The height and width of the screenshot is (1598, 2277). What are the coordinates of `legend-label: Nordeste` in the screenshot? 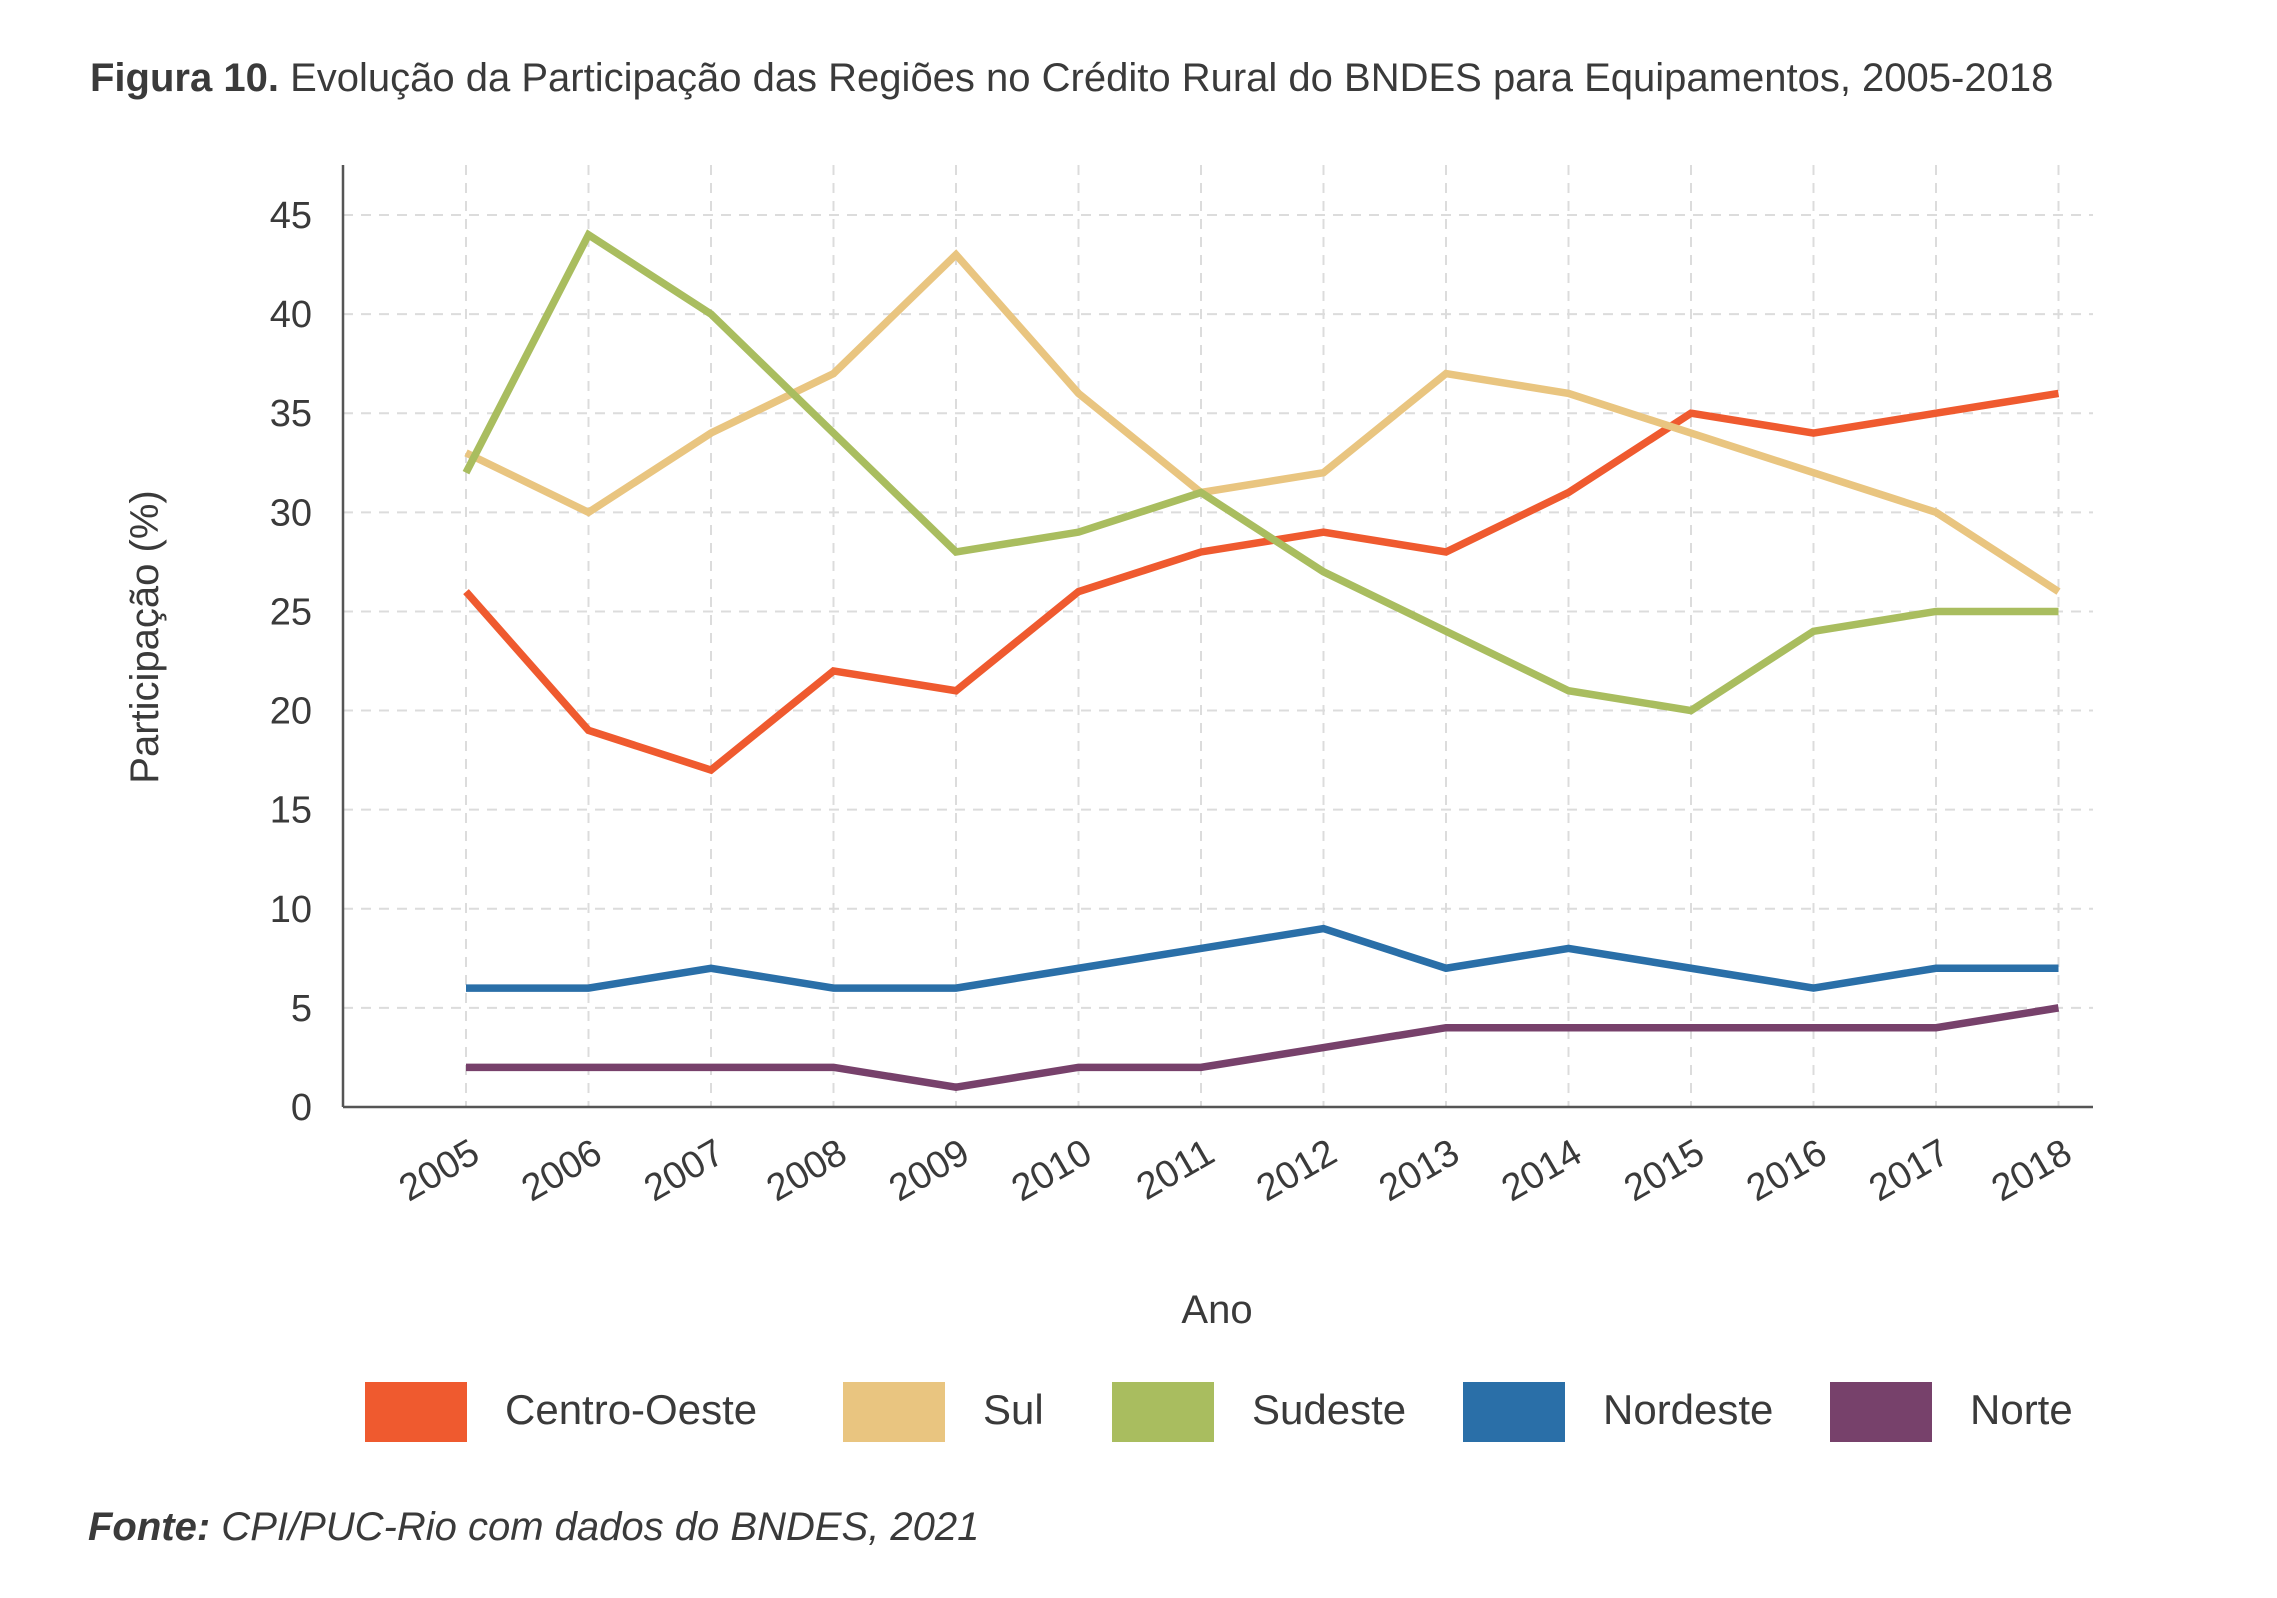 It's located at (1688, 1409).